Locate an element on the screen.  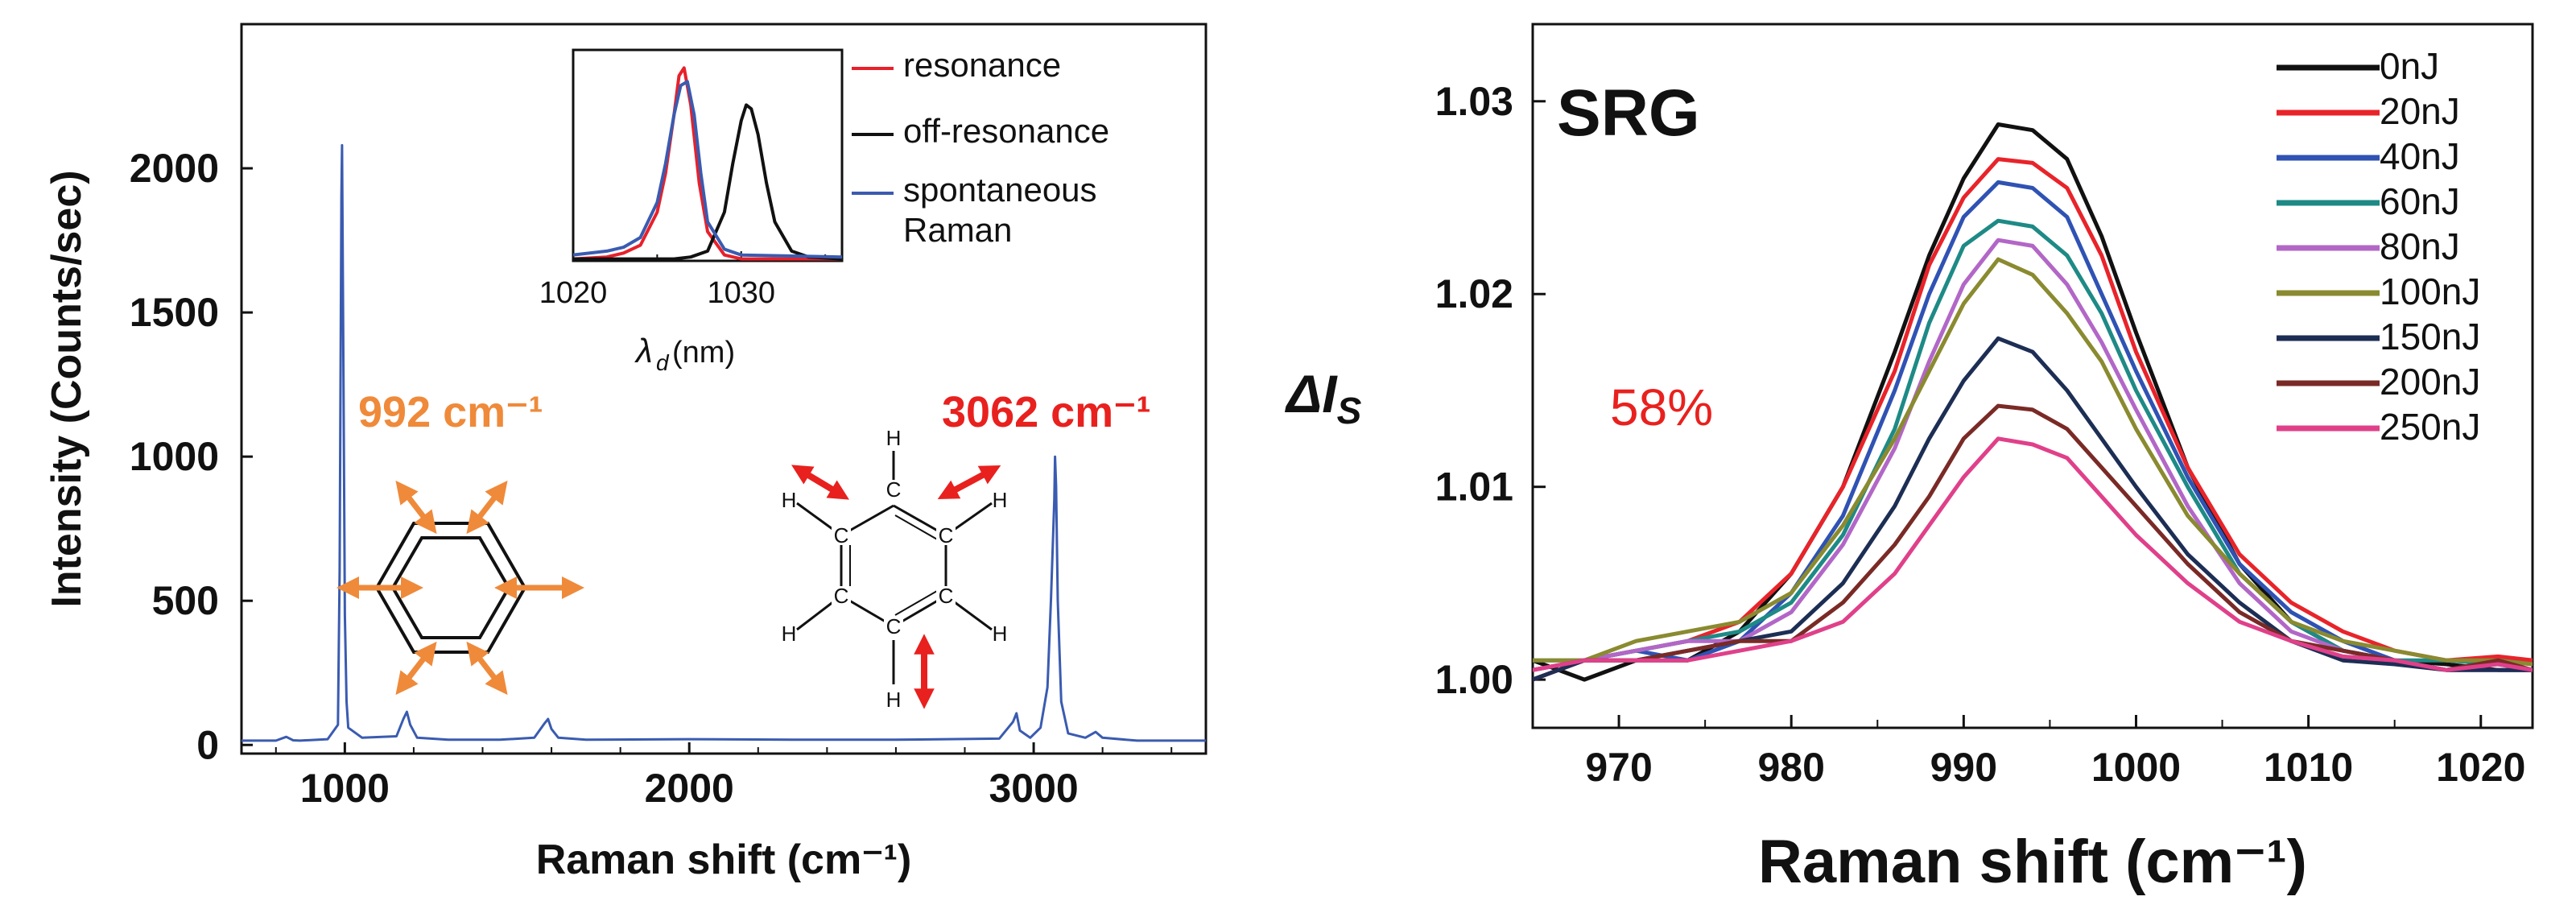
y-tick-label: 1500 is located at coordinates (174, 312).